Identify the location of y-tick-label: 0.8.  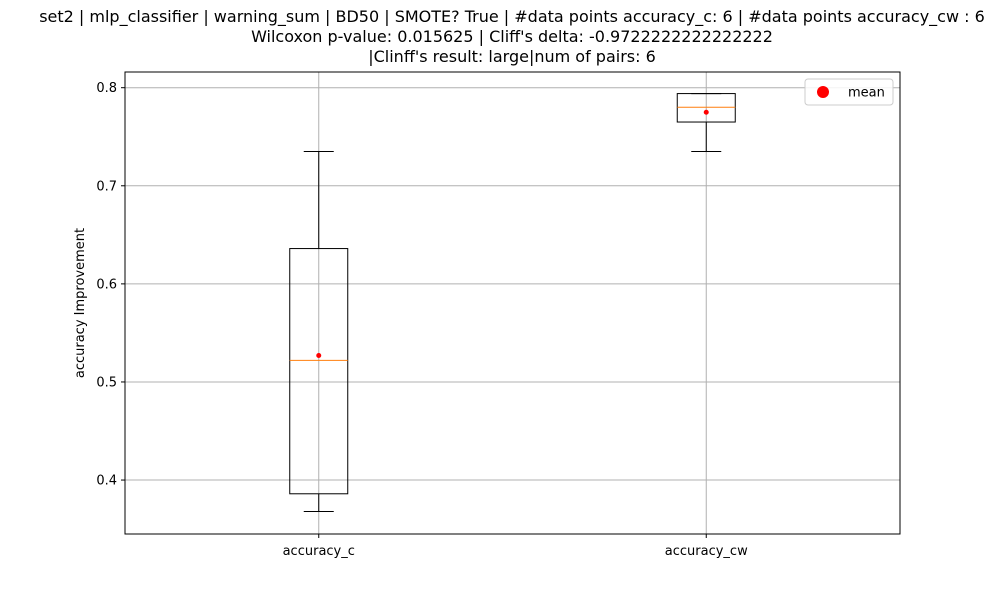
(106, 88).